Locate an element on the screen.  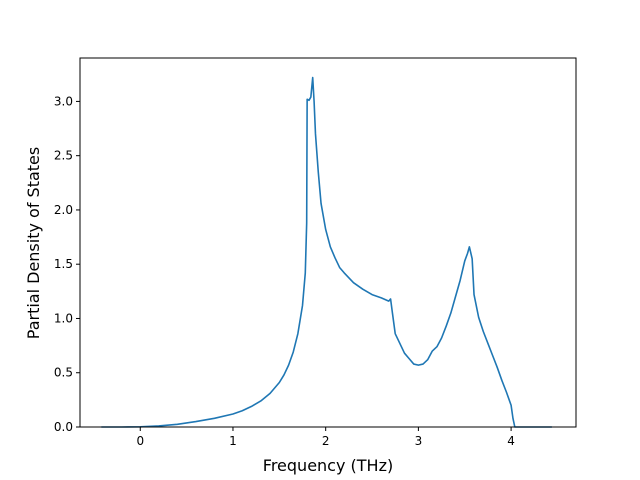
y-tick-label: 2.5 is located at coordinates (63, 156).